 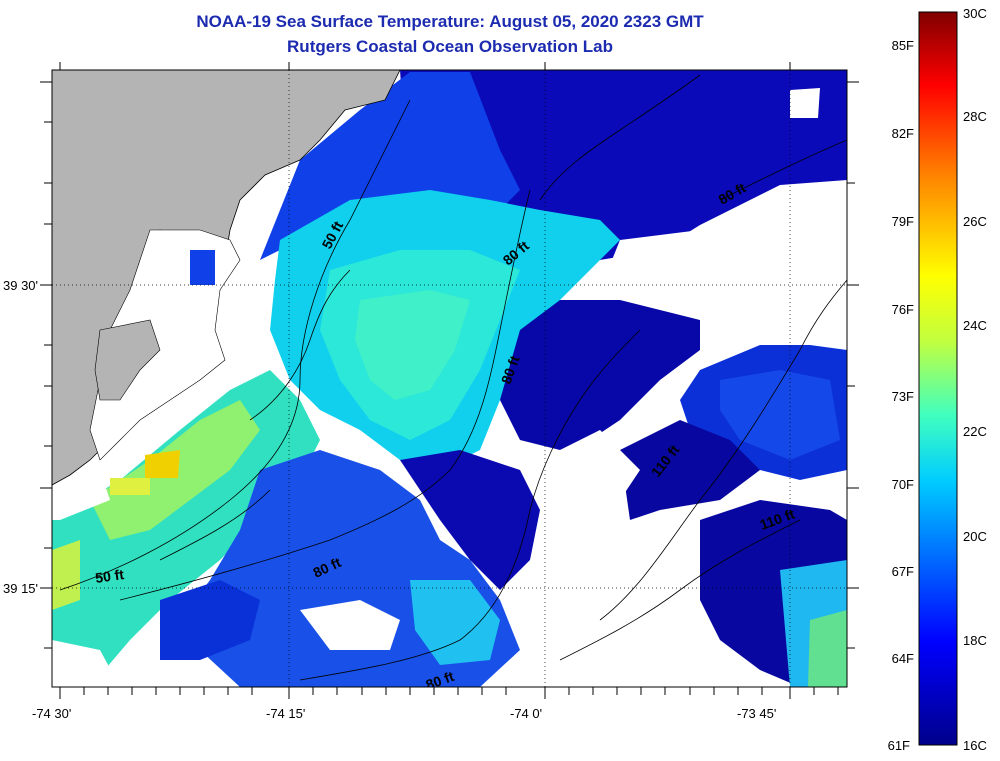 What do you see at coordinates (903, 45) in the screenshot?
I see `colorbar-f-label: 85F` at bounding box center [903, 45].